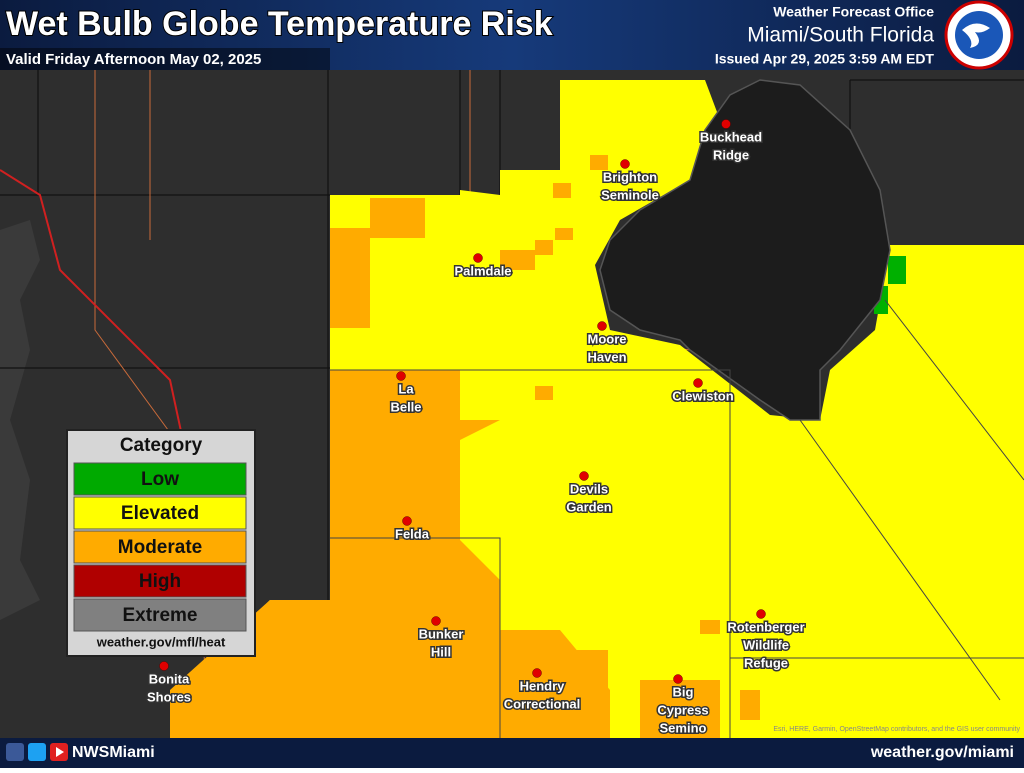 The image size is (1024, 773). Describe the element at coordinates (853, 12) in the screenshot. I see `office-label: Weather Forecast Office` at that location.